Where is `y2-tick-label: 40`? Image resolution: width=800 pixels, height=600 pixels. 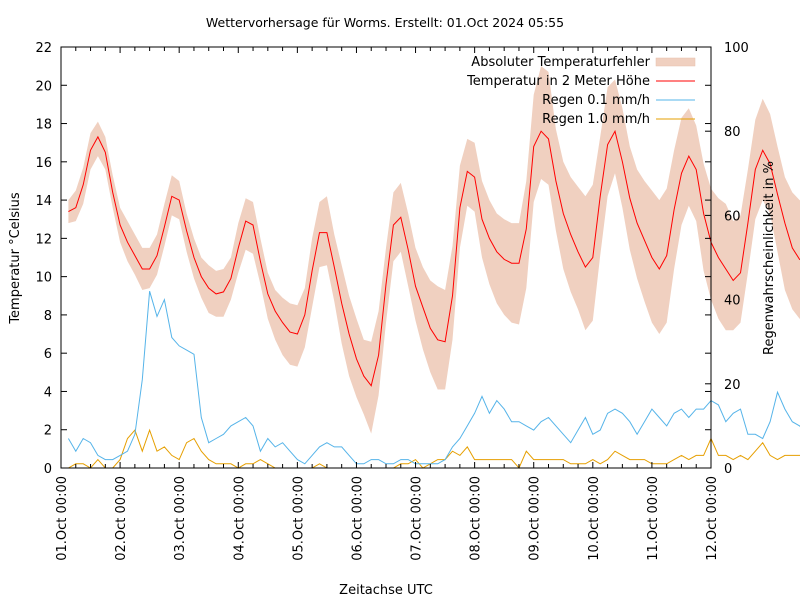
y2-tick-label: 40 is located at coordinates (732, 301).